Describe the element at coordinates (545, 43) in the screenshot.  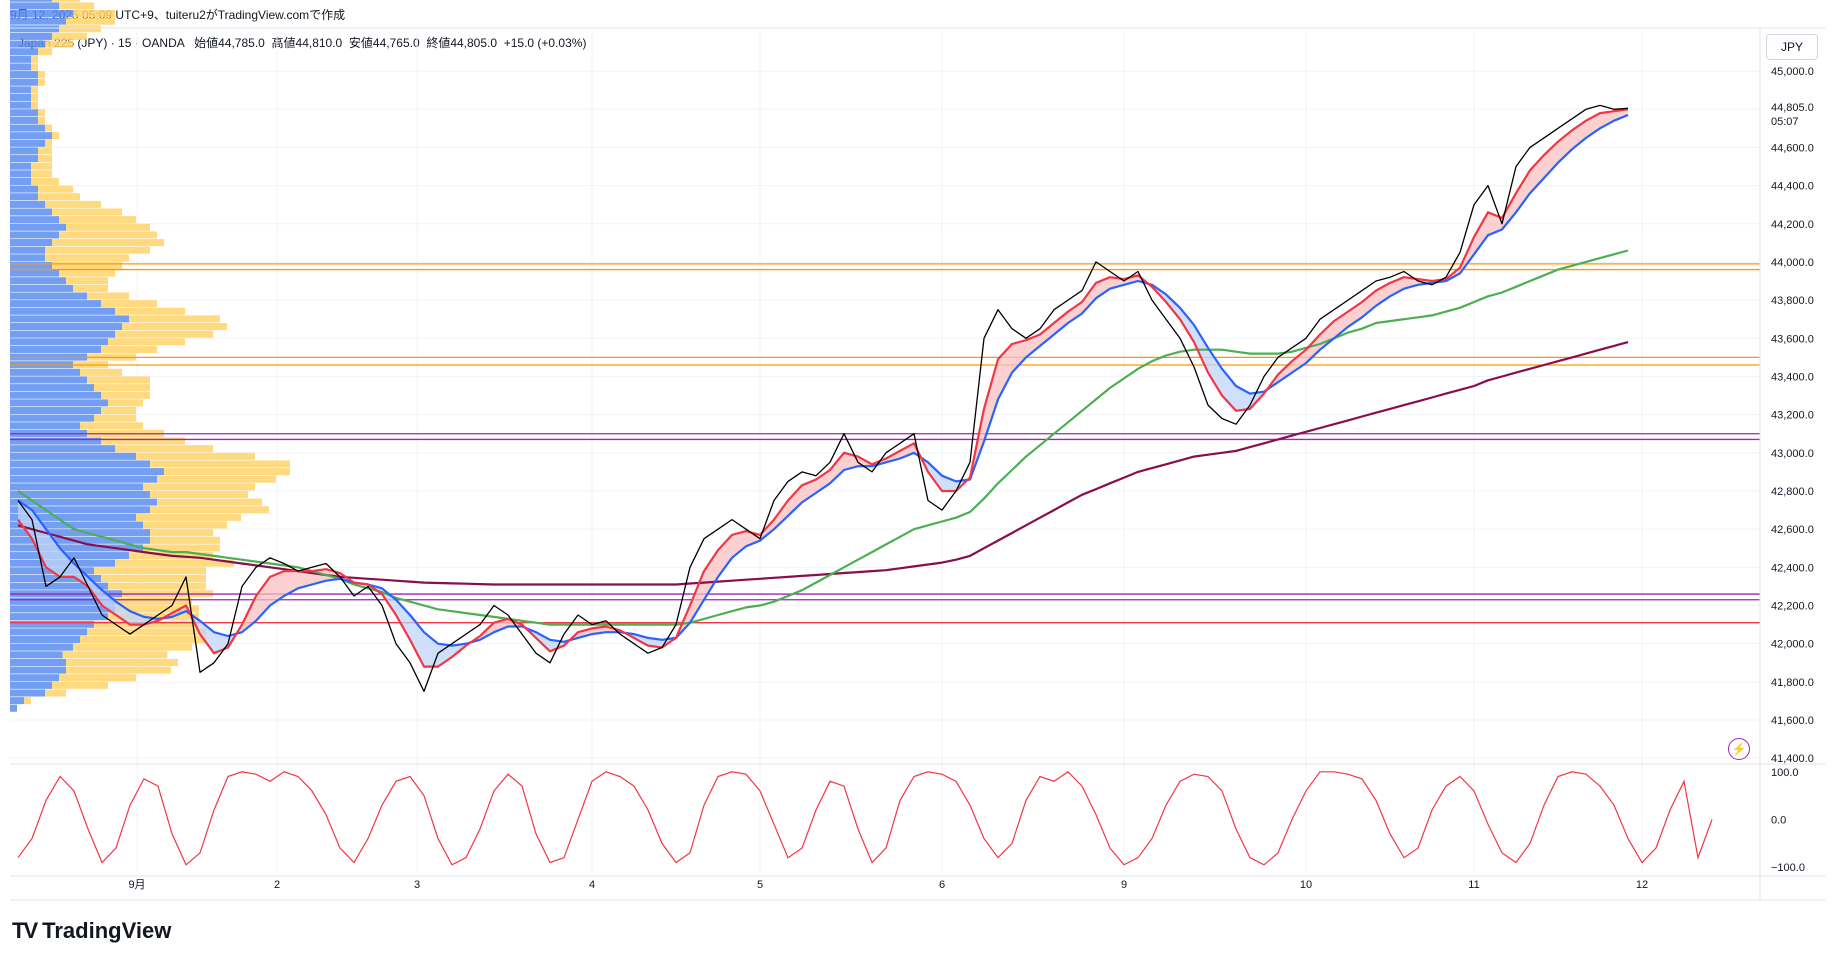
I see `change-value: +15.0 (+0.03%)` at that location.